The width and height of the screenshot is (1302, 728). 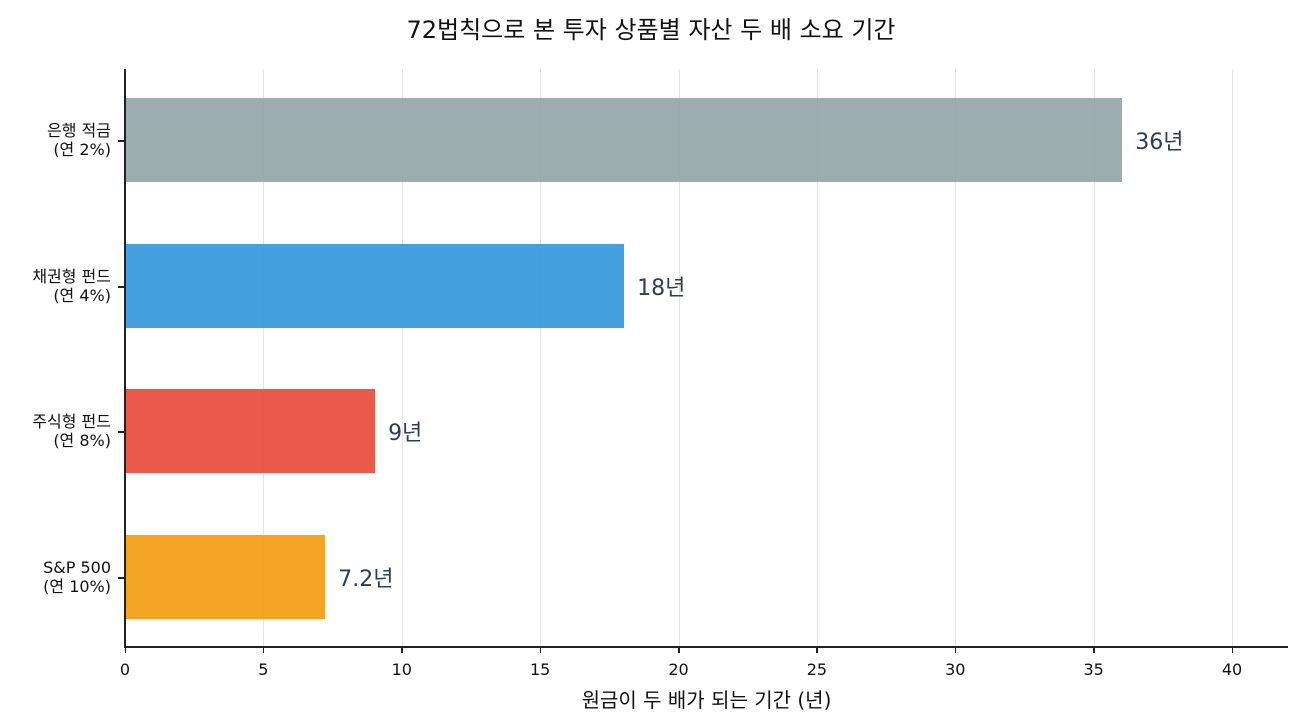 I want to click on y-tick-label: 주식형 펀드 (연 8%), so click(x=71, y=431).